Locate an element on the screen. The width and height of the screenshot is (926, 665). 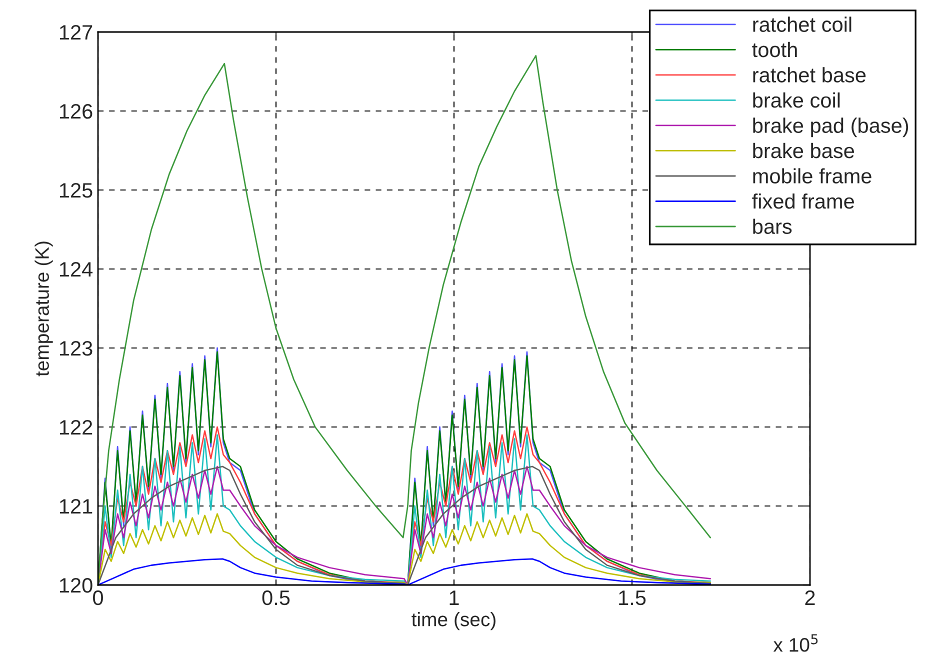
y-tick-label: 121 is located at coordinates (76, 506).